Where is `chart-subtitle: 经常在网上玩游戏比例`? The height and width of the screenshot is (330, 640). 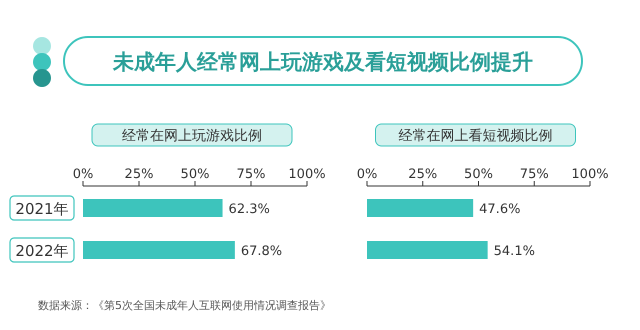
chart-subtitle: 经常在网上玩游戏比例 is located at coordinates (192, 136).